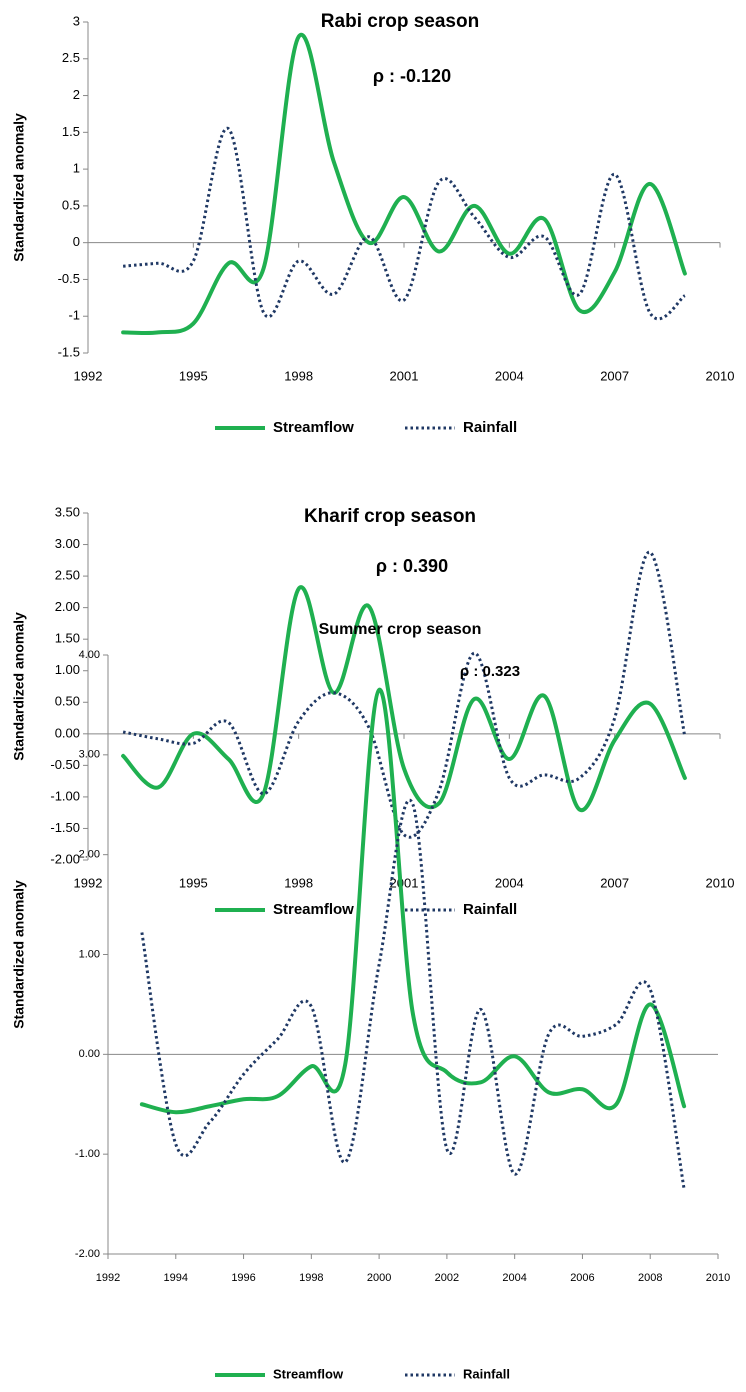 The width and height of the screenshot is (746, 1392). What do you see at coordinates (67, 575) in the screenshot?
I see `y-tick-label: 2.50` at bounding box center [67, 575].